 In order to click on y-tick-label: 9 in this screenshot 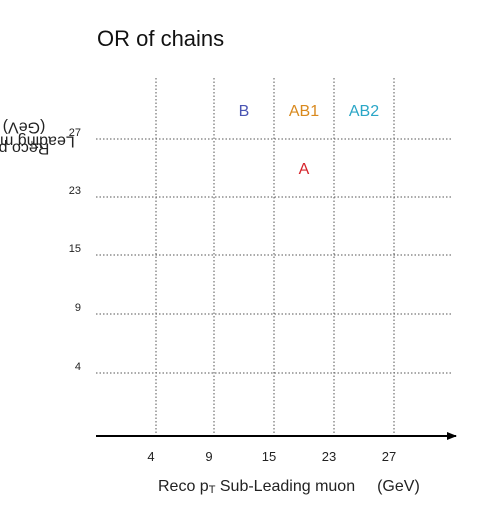, I will do `click(78, 308)`.